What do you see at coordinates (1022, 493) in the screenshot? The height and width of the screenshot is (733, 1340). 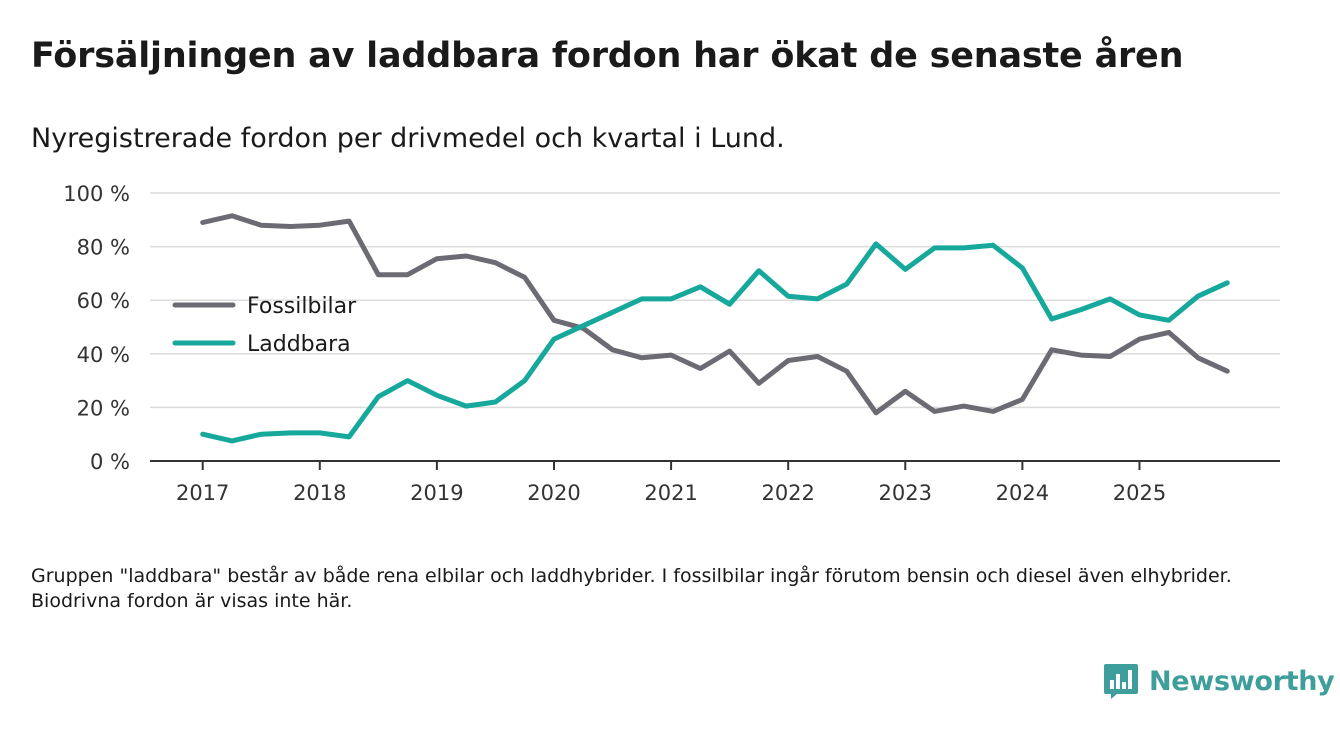 I see `x-tick-label: 2024` at bounding box center [1022, 493].